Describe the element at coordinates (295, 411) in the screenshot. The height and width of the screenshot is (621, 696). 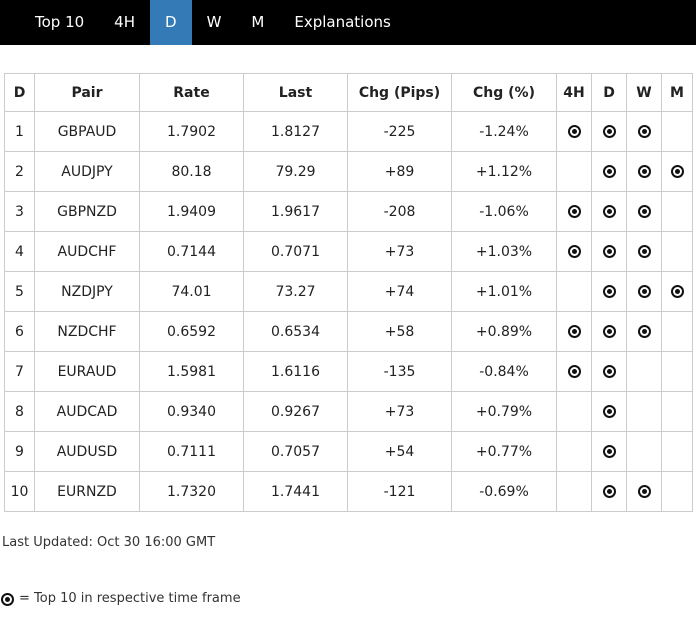
I see `last-cell: 0.9267` at that location.